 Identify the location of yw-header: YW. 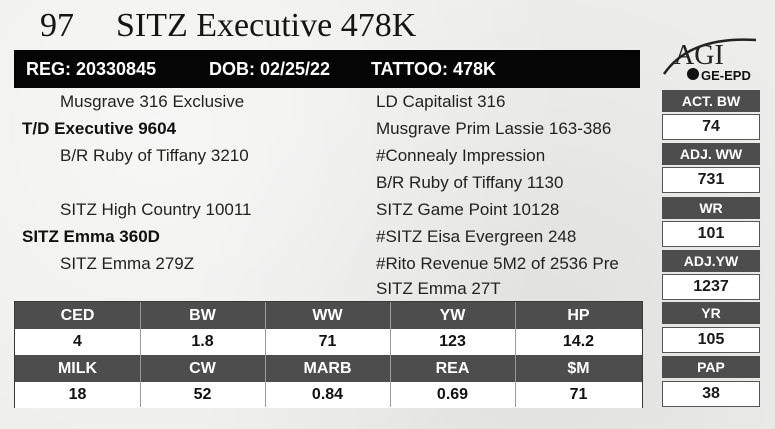
(452, 315).